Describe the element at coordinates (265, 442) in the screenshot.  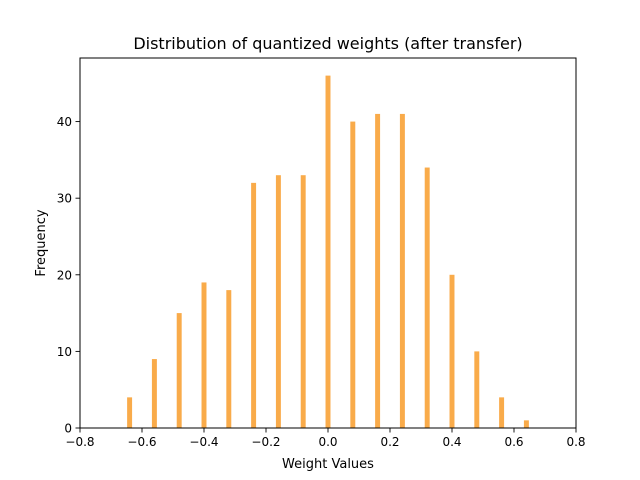
I see `x-tick-label: −0.2` at that location.